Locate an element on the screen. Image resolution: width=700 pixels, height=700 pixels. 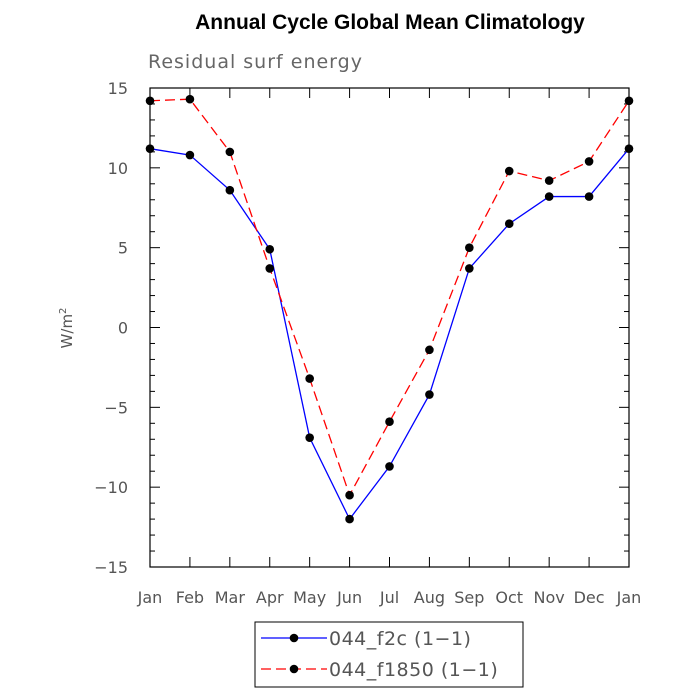
y-axis-label: W/m2 is located at coordinates (67, 328).